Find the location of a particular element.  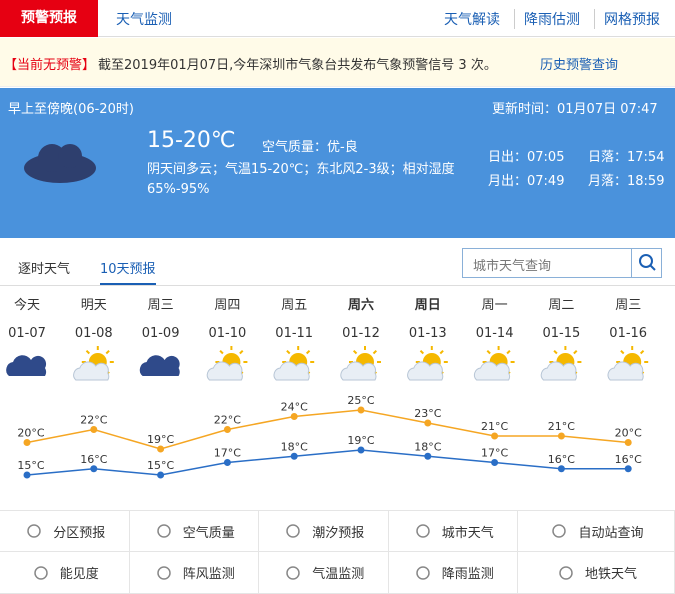

service-label: 分区预报 is located at coordinates (79, 533).